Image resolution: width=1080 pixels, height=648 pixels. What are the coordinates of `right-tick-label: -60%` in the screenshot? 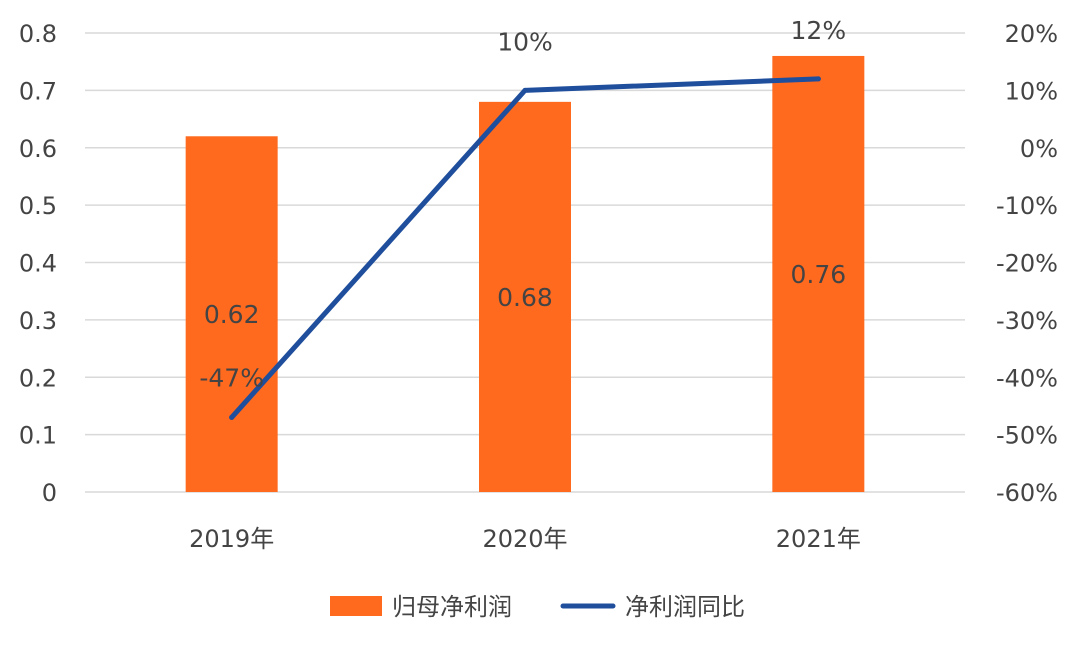 It's located at (1027, 493).